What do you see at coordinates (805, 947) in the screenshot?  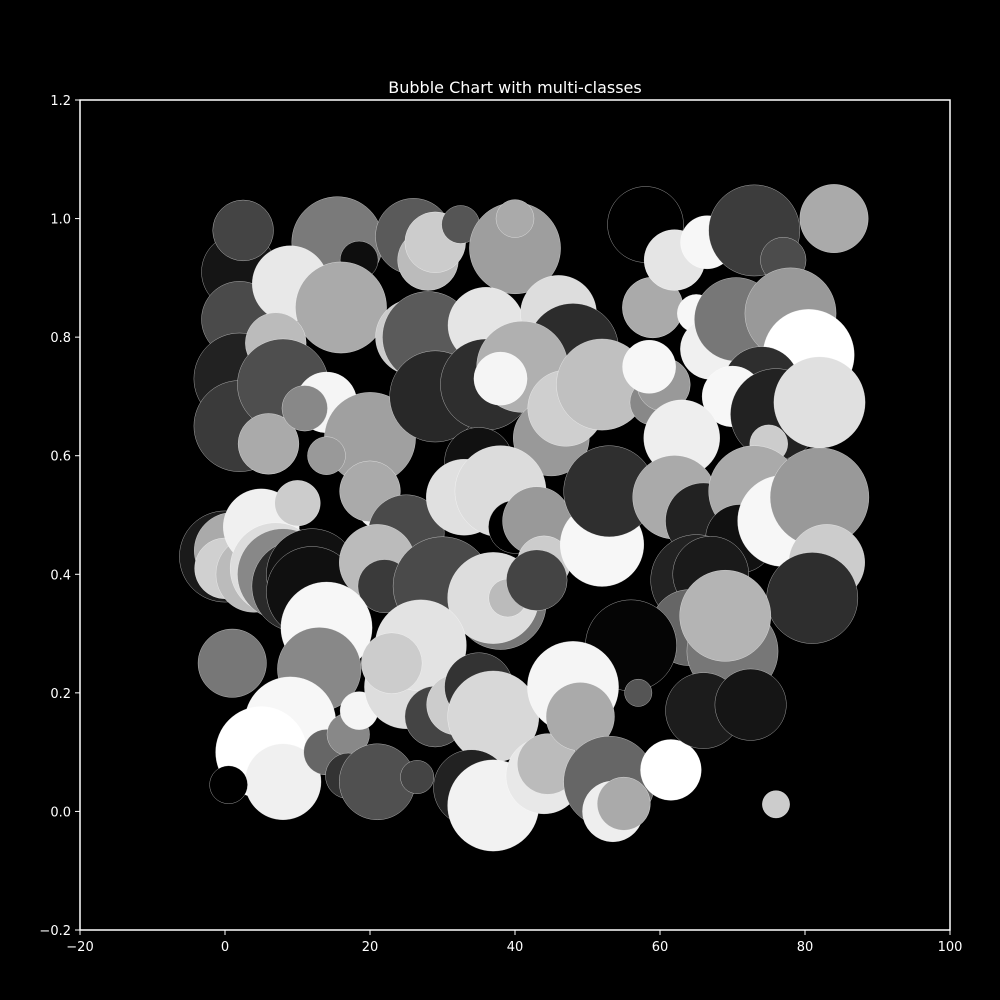 I see `x-tick-label: 80` at bounding box center [805, 947].